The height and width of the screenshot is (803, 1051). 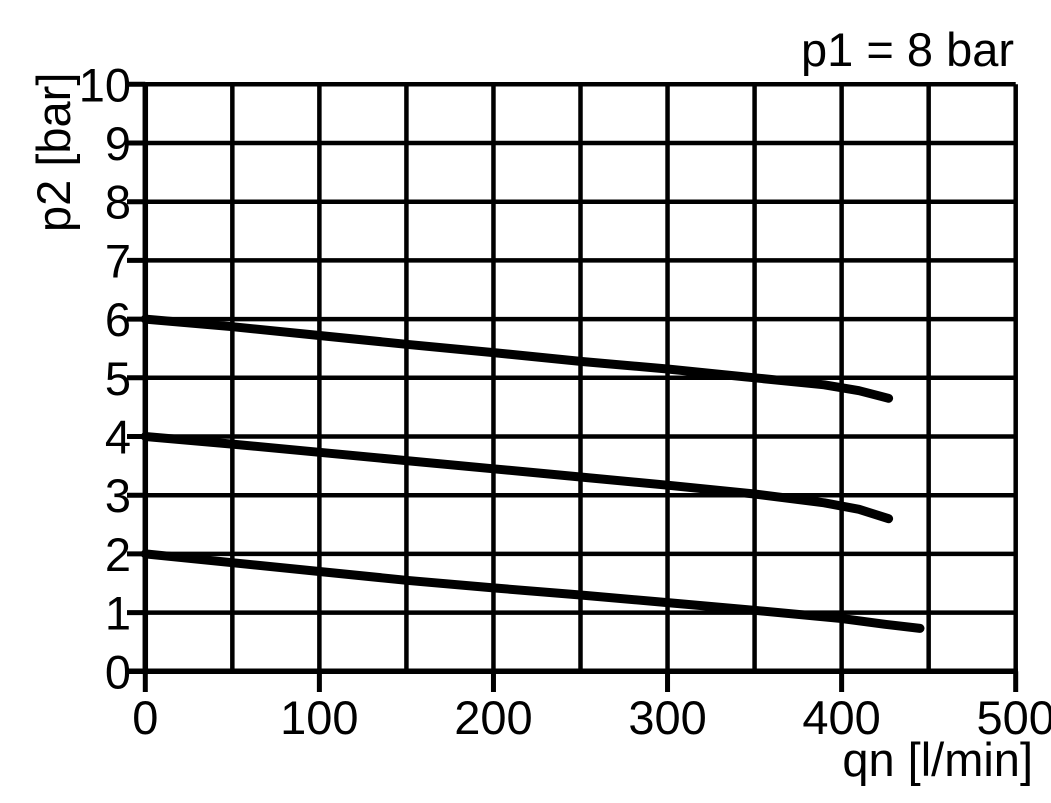 What do you see at coordinates (517, 358) in the screenshot?
I see `curve-set-pressure-6-bar` at bounding box center [517, 358].